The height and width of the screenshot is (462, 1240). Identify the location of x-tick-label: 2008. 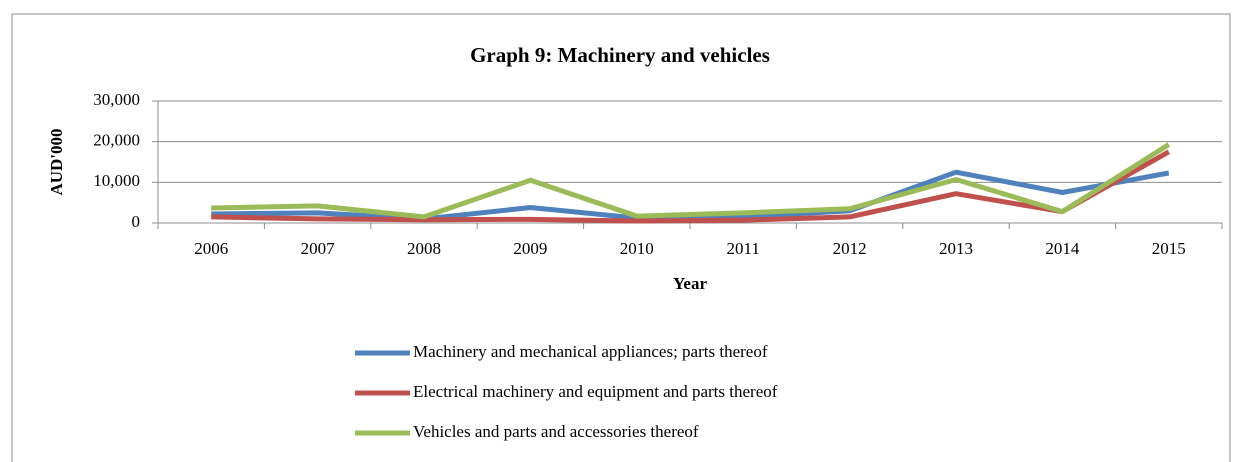
(424, 248).